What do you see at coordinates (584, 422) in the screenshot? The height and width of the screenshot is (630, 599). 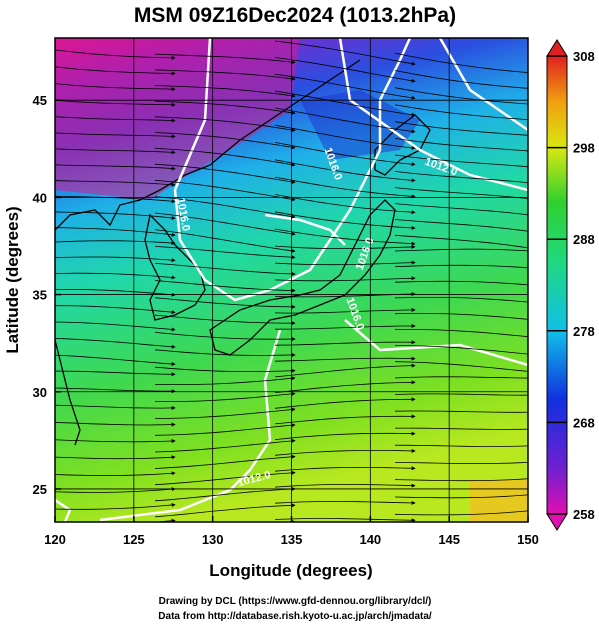 I see `colorbar-tick-label: 268` at bounding box center [584, 422].